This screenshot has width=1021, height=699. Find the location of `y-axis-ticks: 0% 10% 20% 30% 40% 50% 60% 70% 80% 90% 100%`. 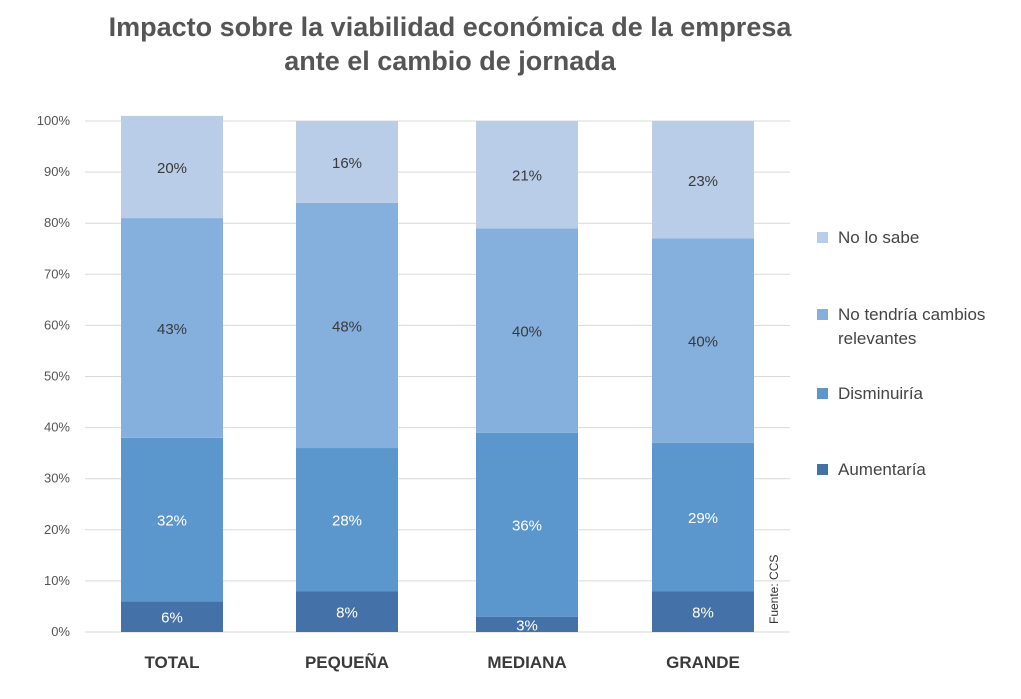

y-axis-ticks: 0% 10% 20% 30% 40% 50% 60% 70% 80% 90% 100% is located at coordinates (54, 376).